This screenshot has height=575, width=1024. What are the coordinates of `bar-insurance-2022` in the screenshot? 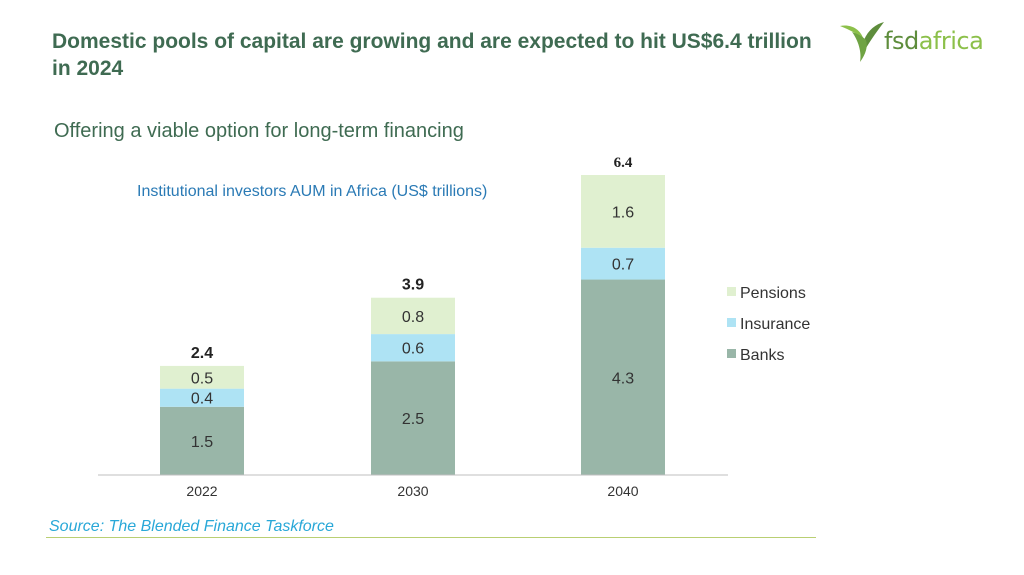 It's located at (202, 397).